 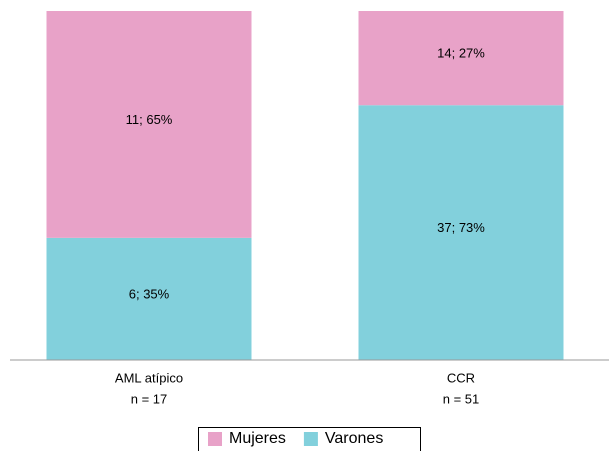 I want to click on legend-label: Mujeres, so click(x=257, y=438).